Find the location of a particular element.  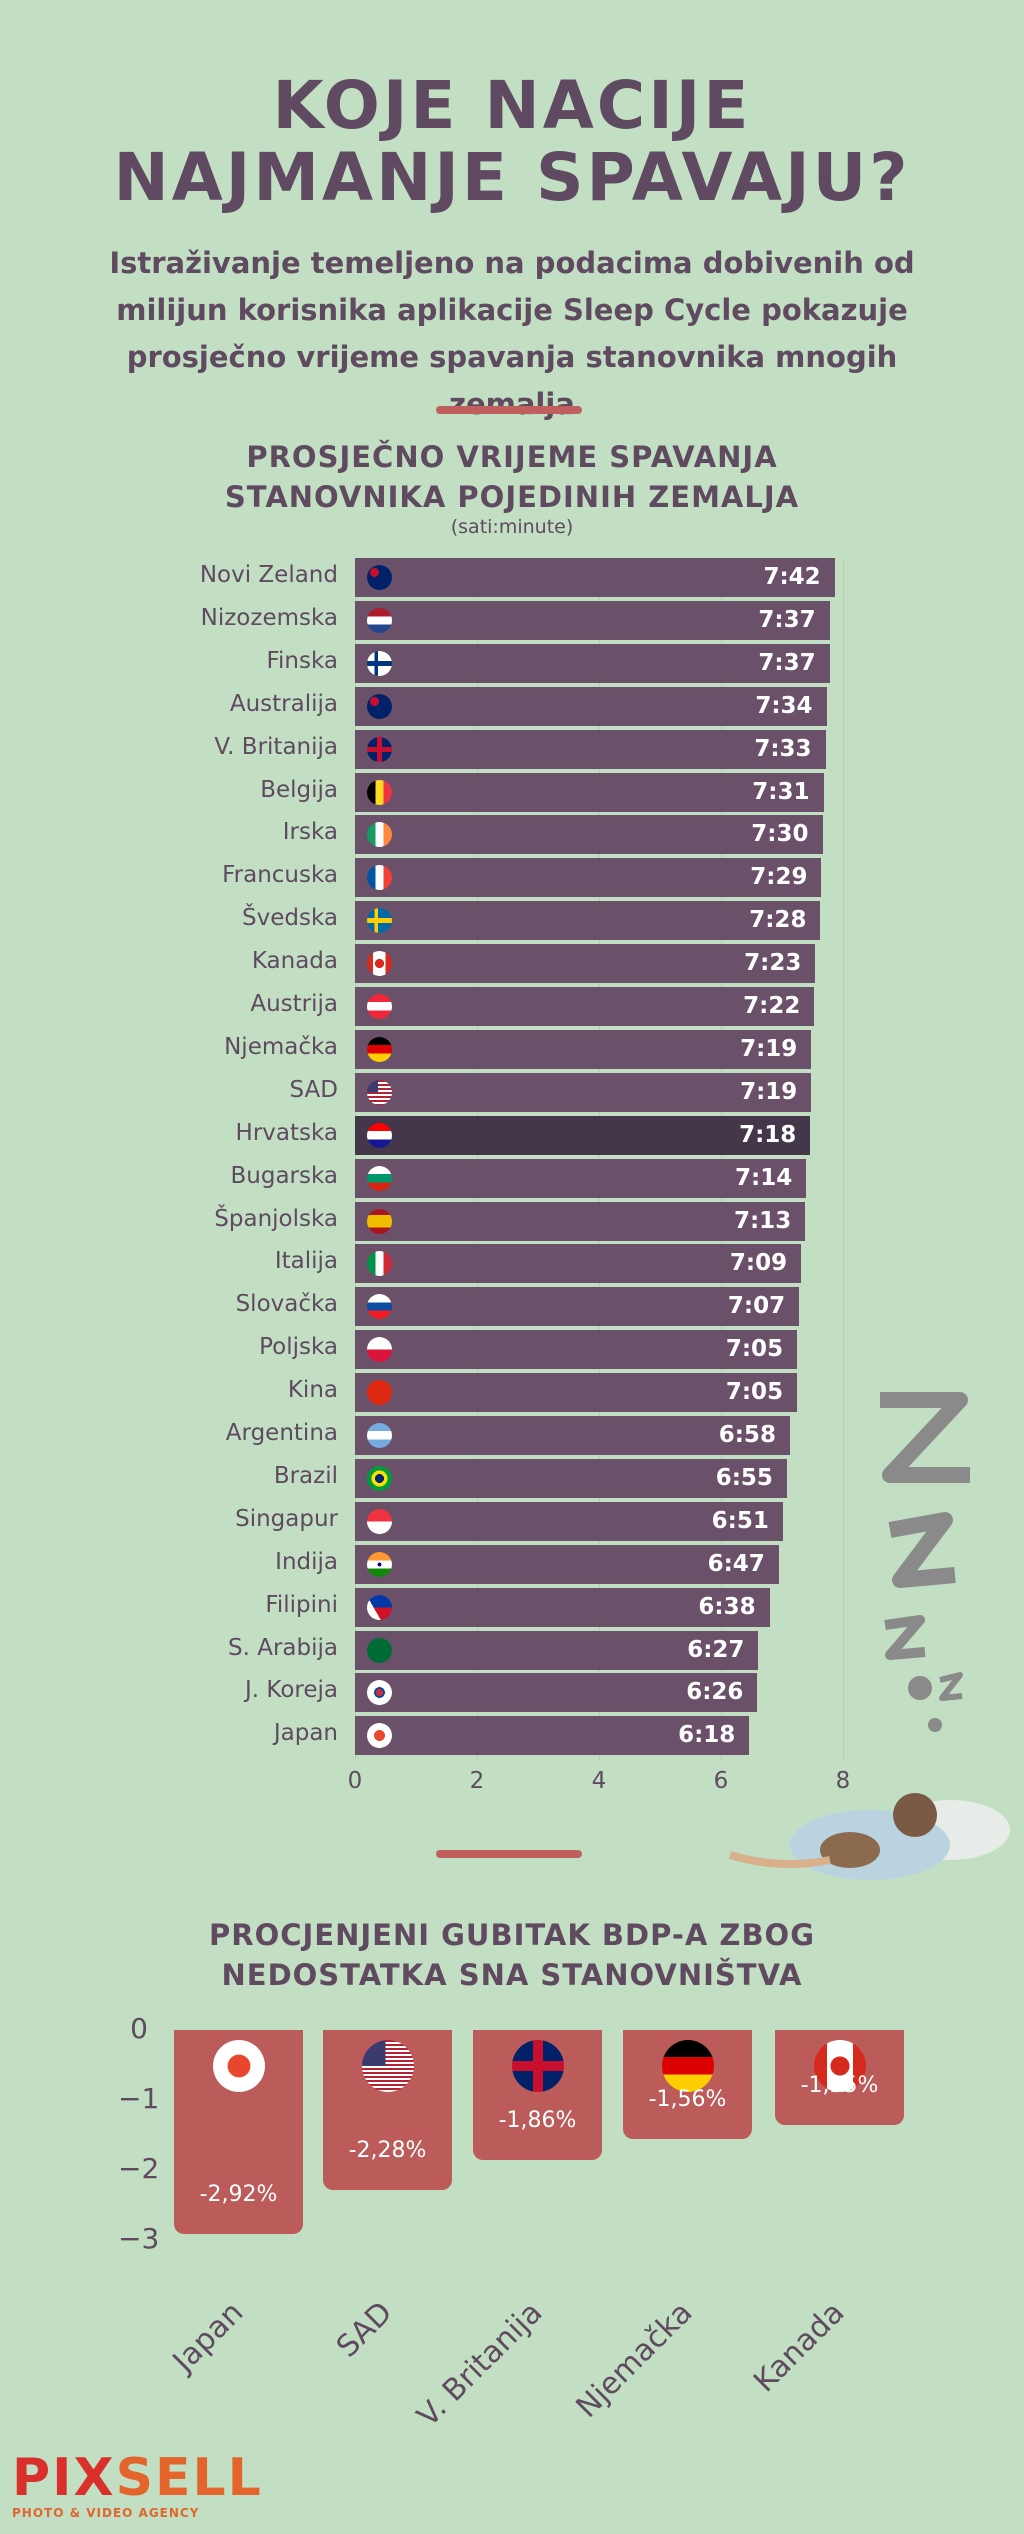

bar: 7:22 is located at coordinates (585, 1006).